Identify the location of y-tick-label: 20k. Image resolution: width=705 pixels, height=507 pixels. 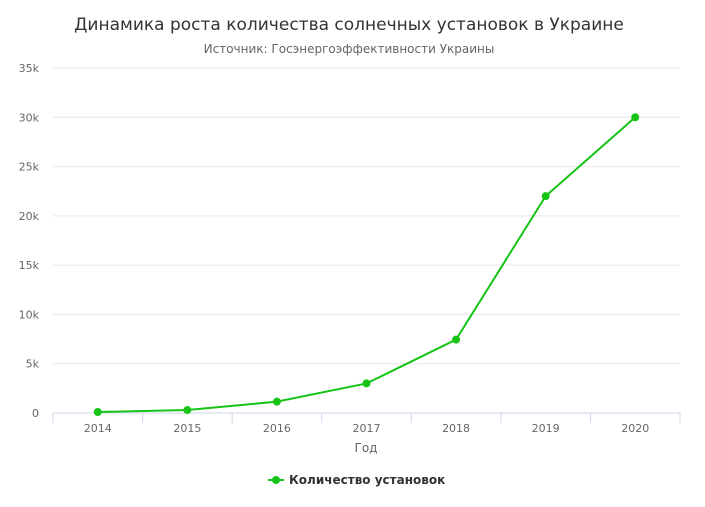
(29, 216).